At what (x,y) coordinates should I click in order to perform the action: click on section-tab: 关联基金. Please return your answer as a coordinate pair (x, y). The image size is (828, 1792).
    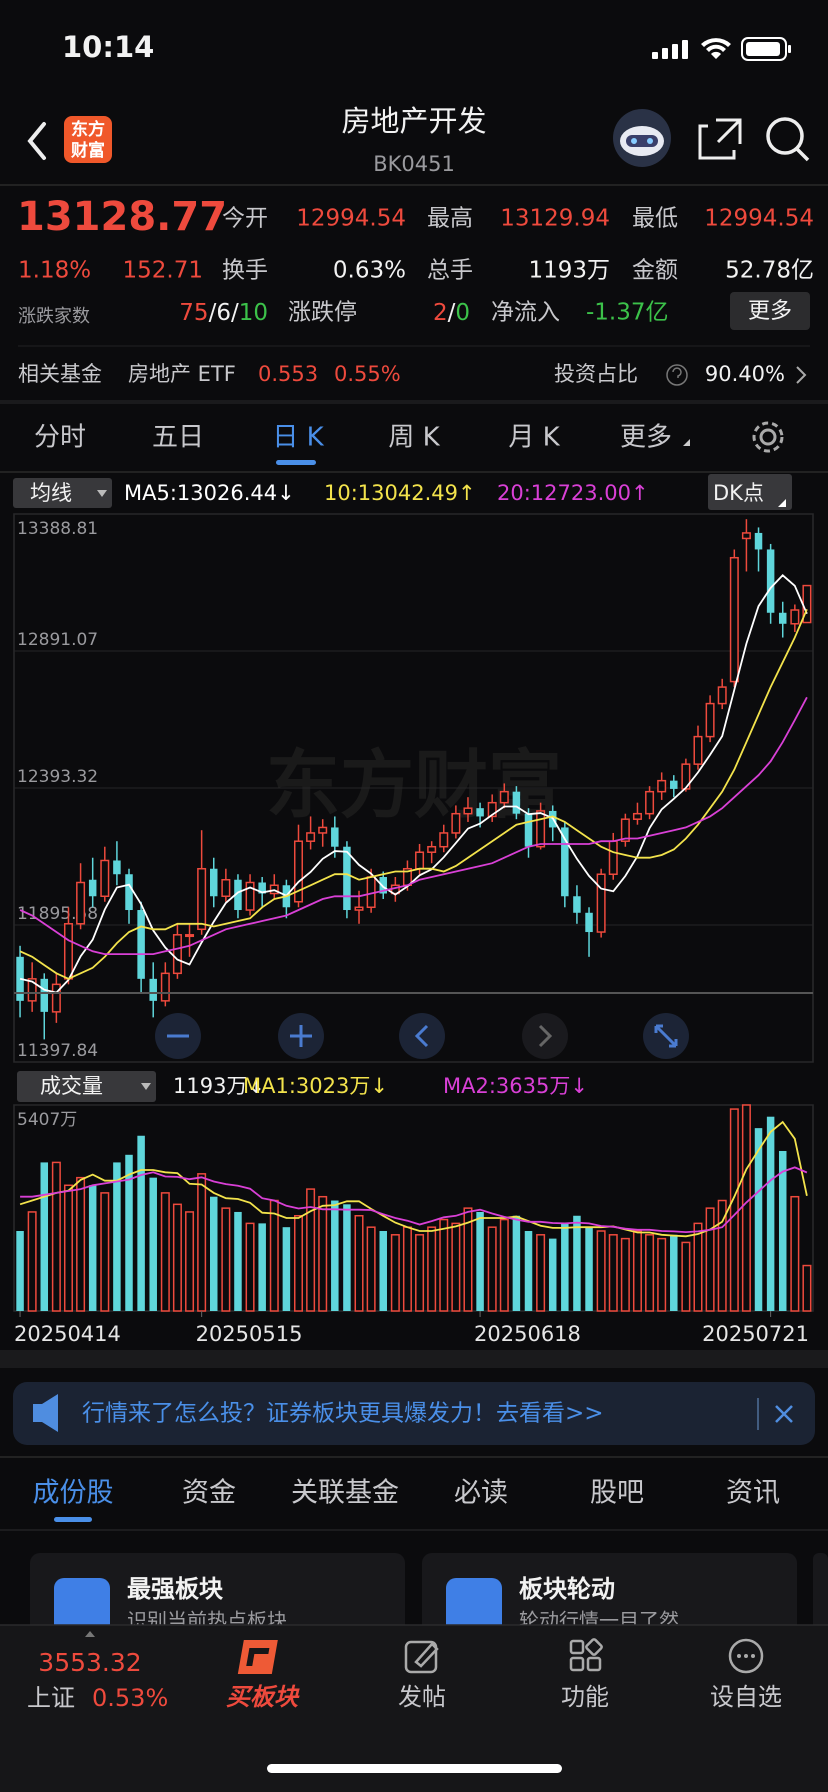
    Looking at the image, I should click on (345, 1493).